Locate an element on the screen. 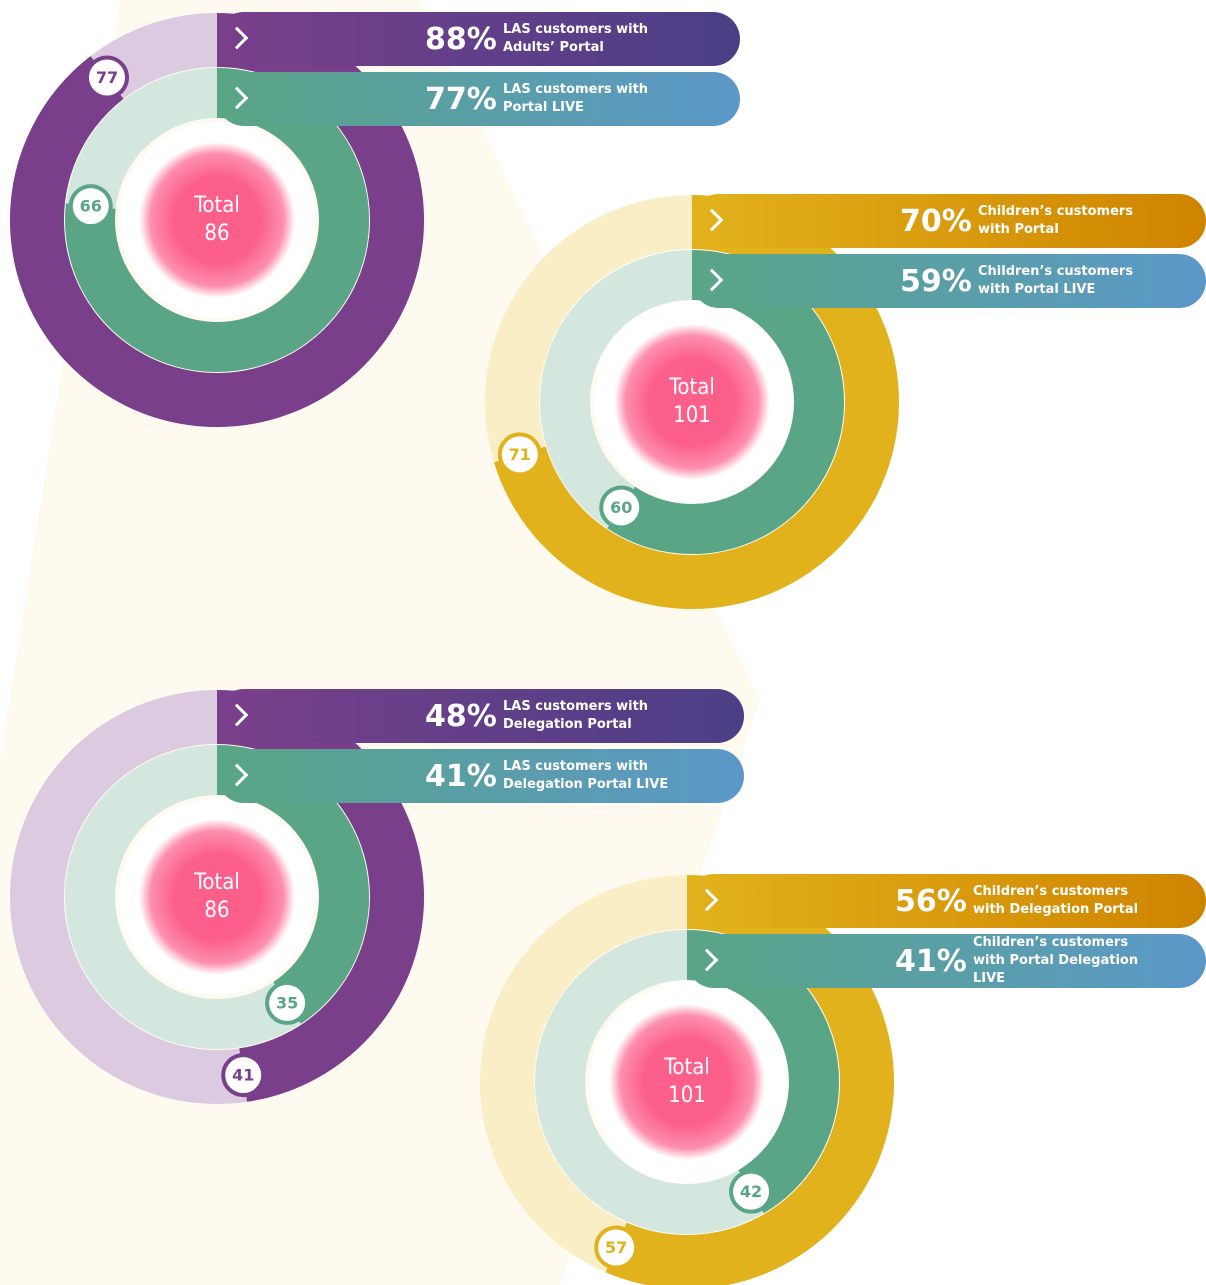 This screenshot has width=1206, height=1285. value-label: 71 is located at coordinates (520, 454).